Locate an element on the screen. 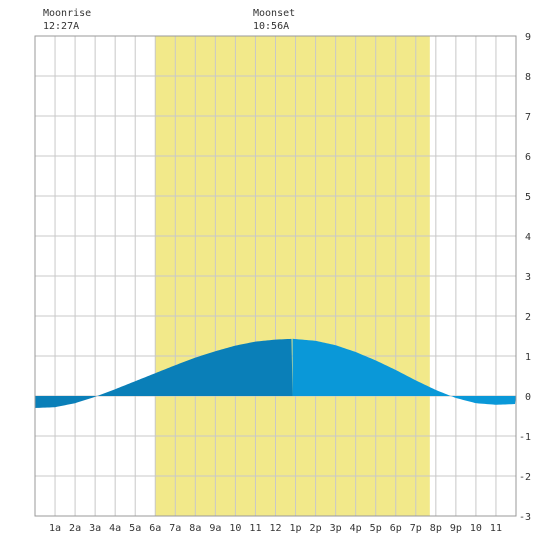 This screenshot has width=550, height=550. x-tick-label: 9a is located at coordinates (215, 528).